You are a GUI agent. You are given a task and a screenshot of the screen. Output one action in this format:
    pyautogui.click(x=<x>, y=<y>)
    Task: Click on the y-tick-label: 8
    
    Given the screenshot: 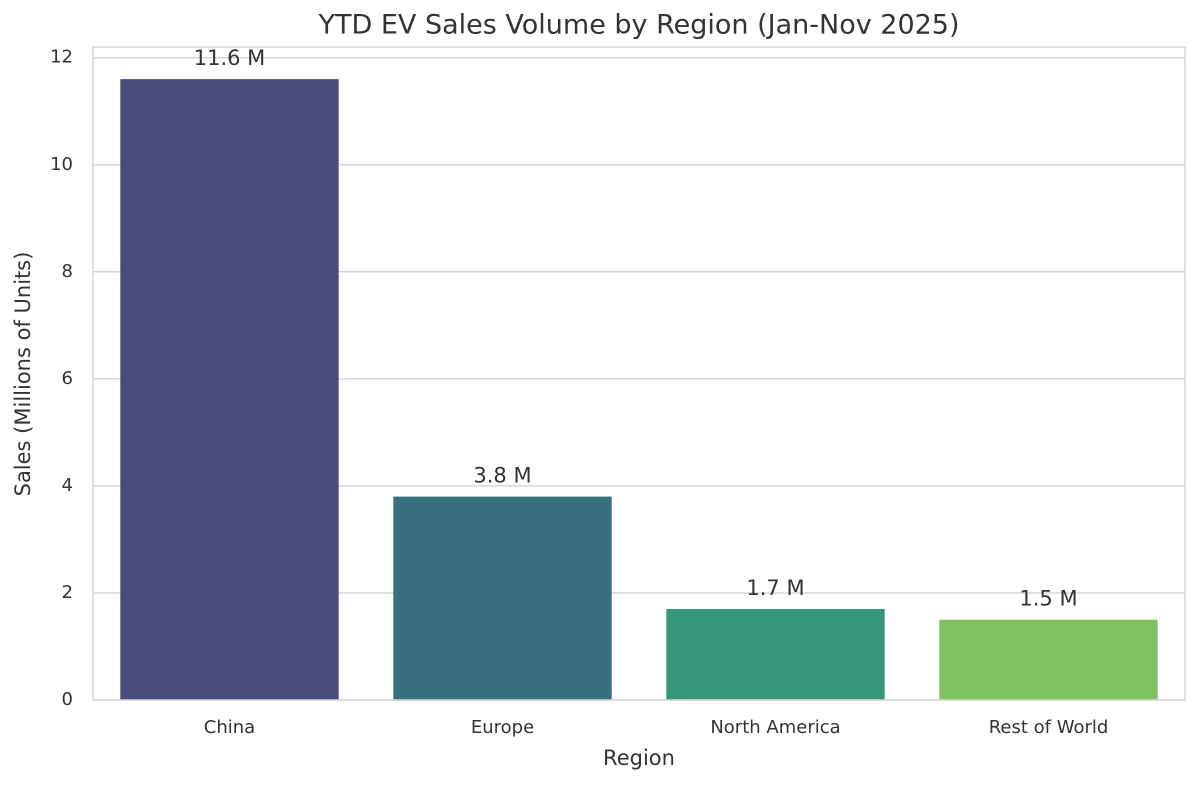 What is the action you would take?
    pyautogui.click(x=67, y=271)
    